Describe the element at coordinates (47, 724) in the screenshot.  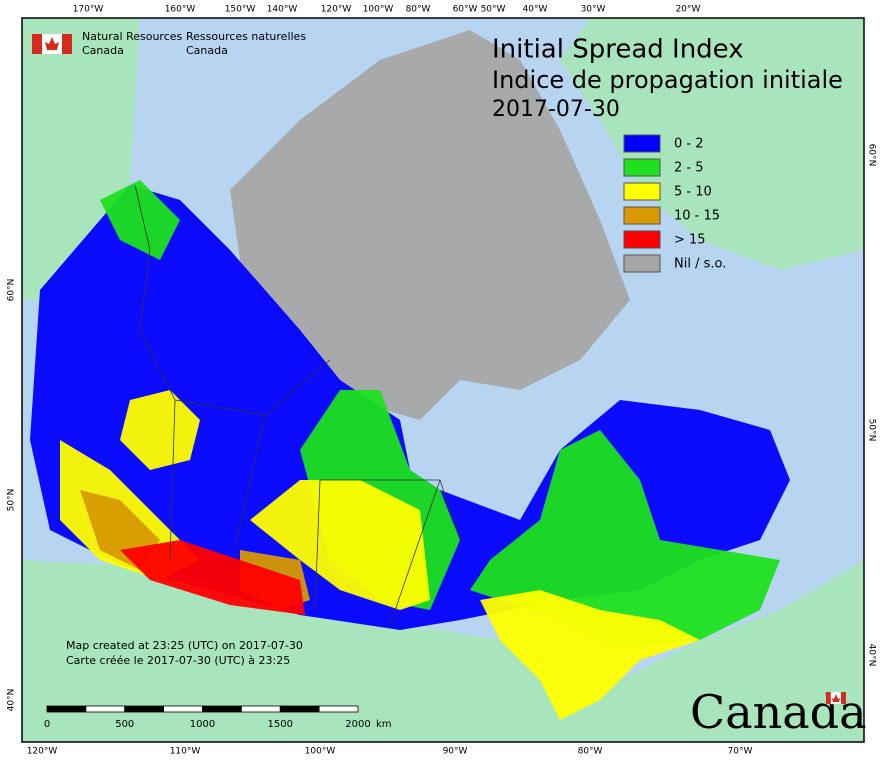
I see `scale-label: 0` at that location.